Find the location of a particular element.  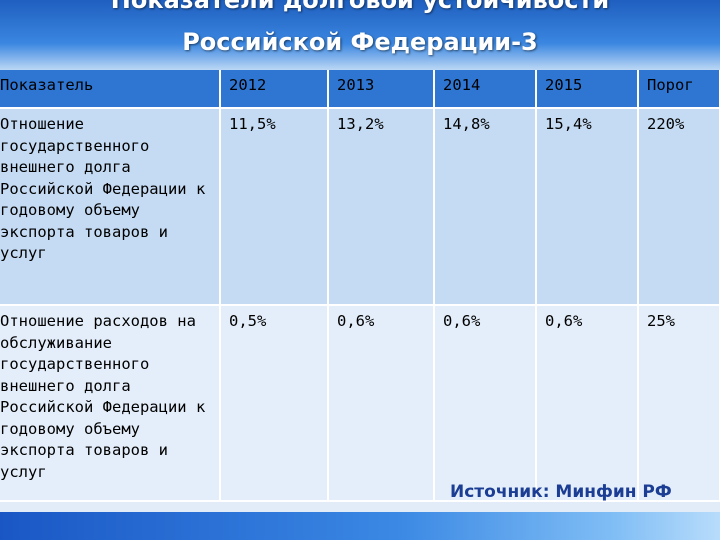

header-2013: 2013 is located at coordinates (381, 89).